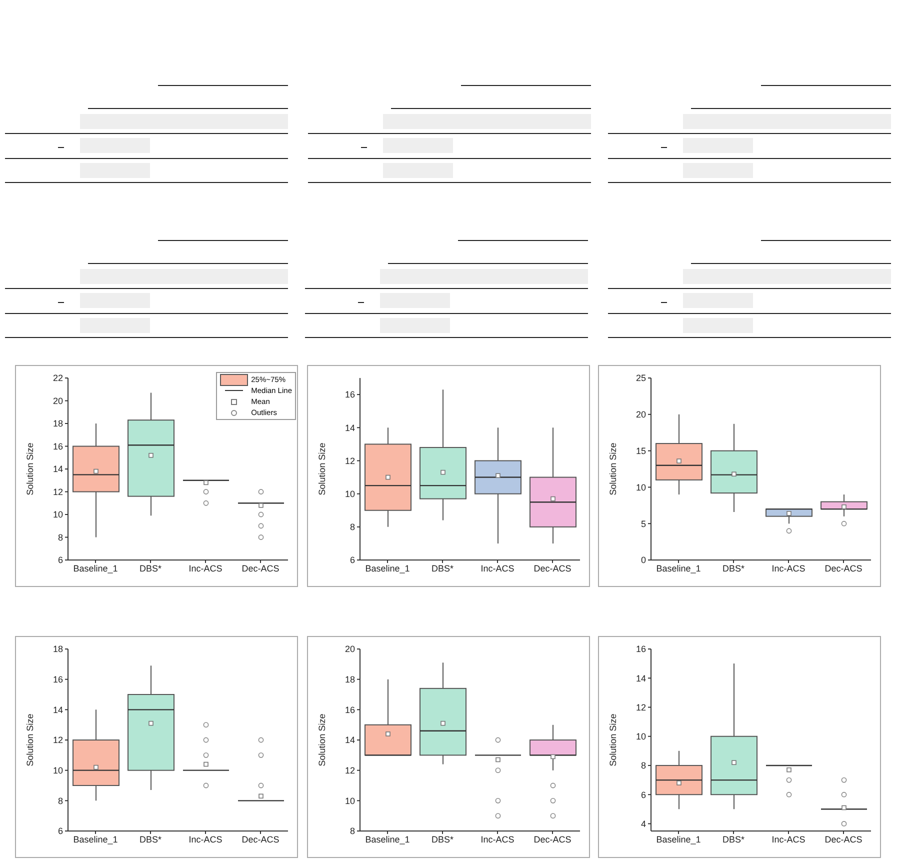 The image size is (901, 864). Describe the element at coordinates (641, 378) in the screenshot. I see `y-tick-label: 25` at that location.